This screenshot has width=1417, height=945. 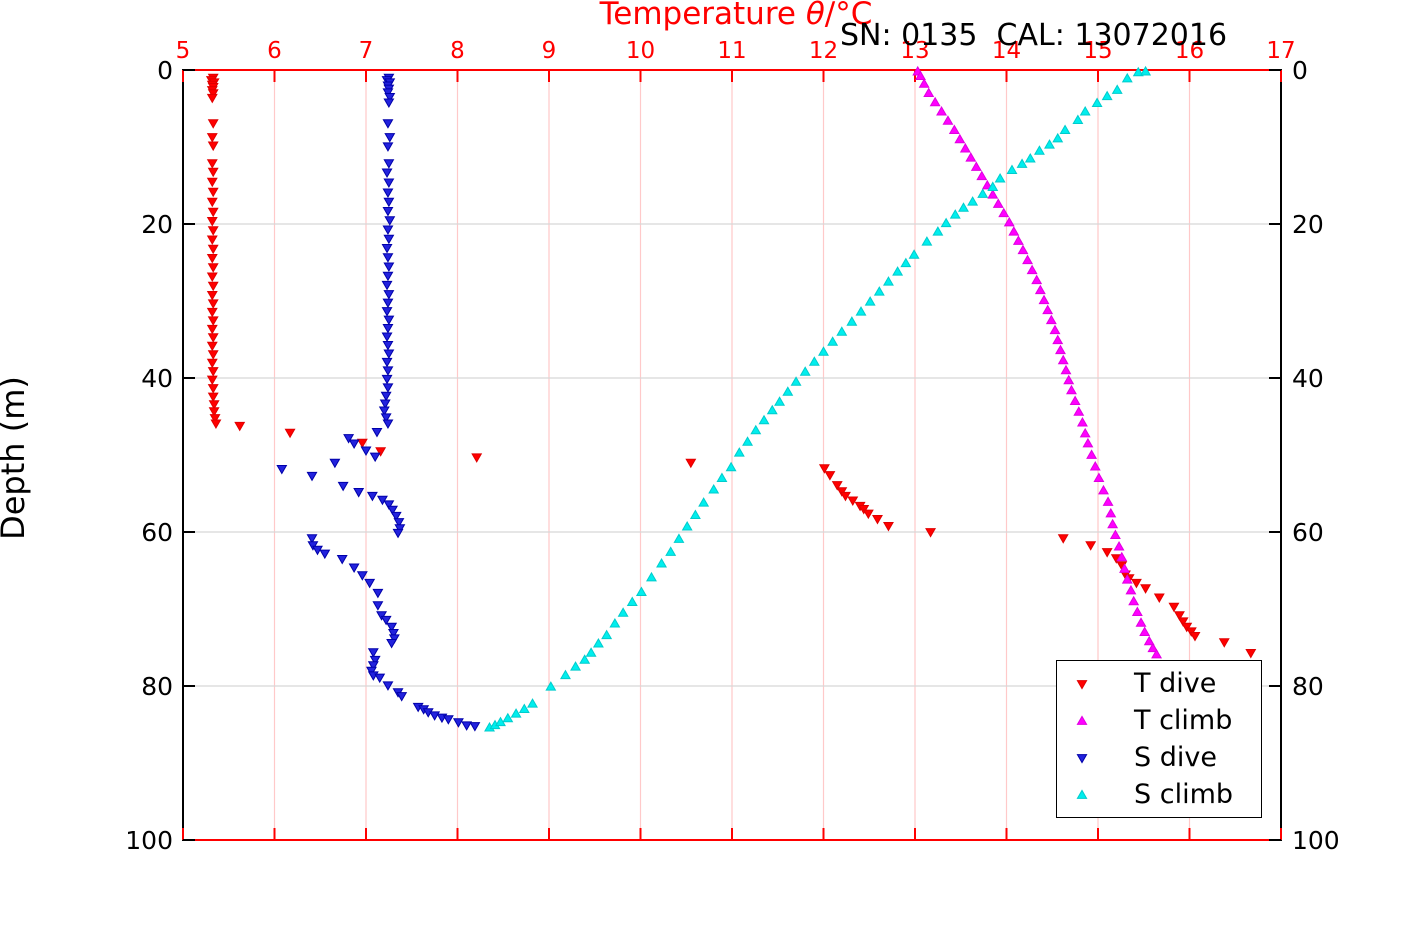 I want to click on y-tick-label-right: 100, so click(x=1316, y=840).